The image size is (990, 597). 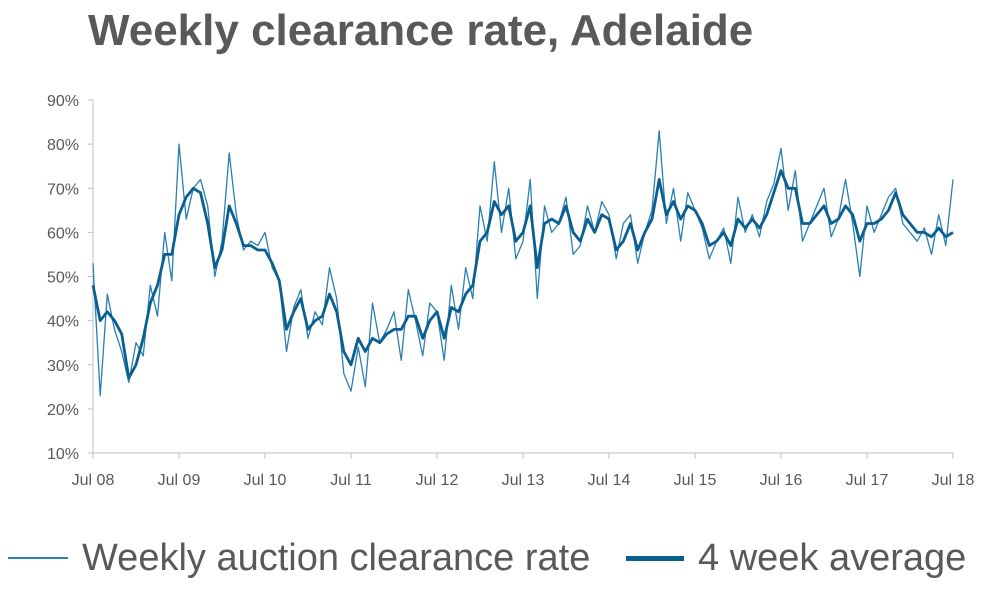 I want to click on y-tick-label: 40%, so click(x=63, y=322).